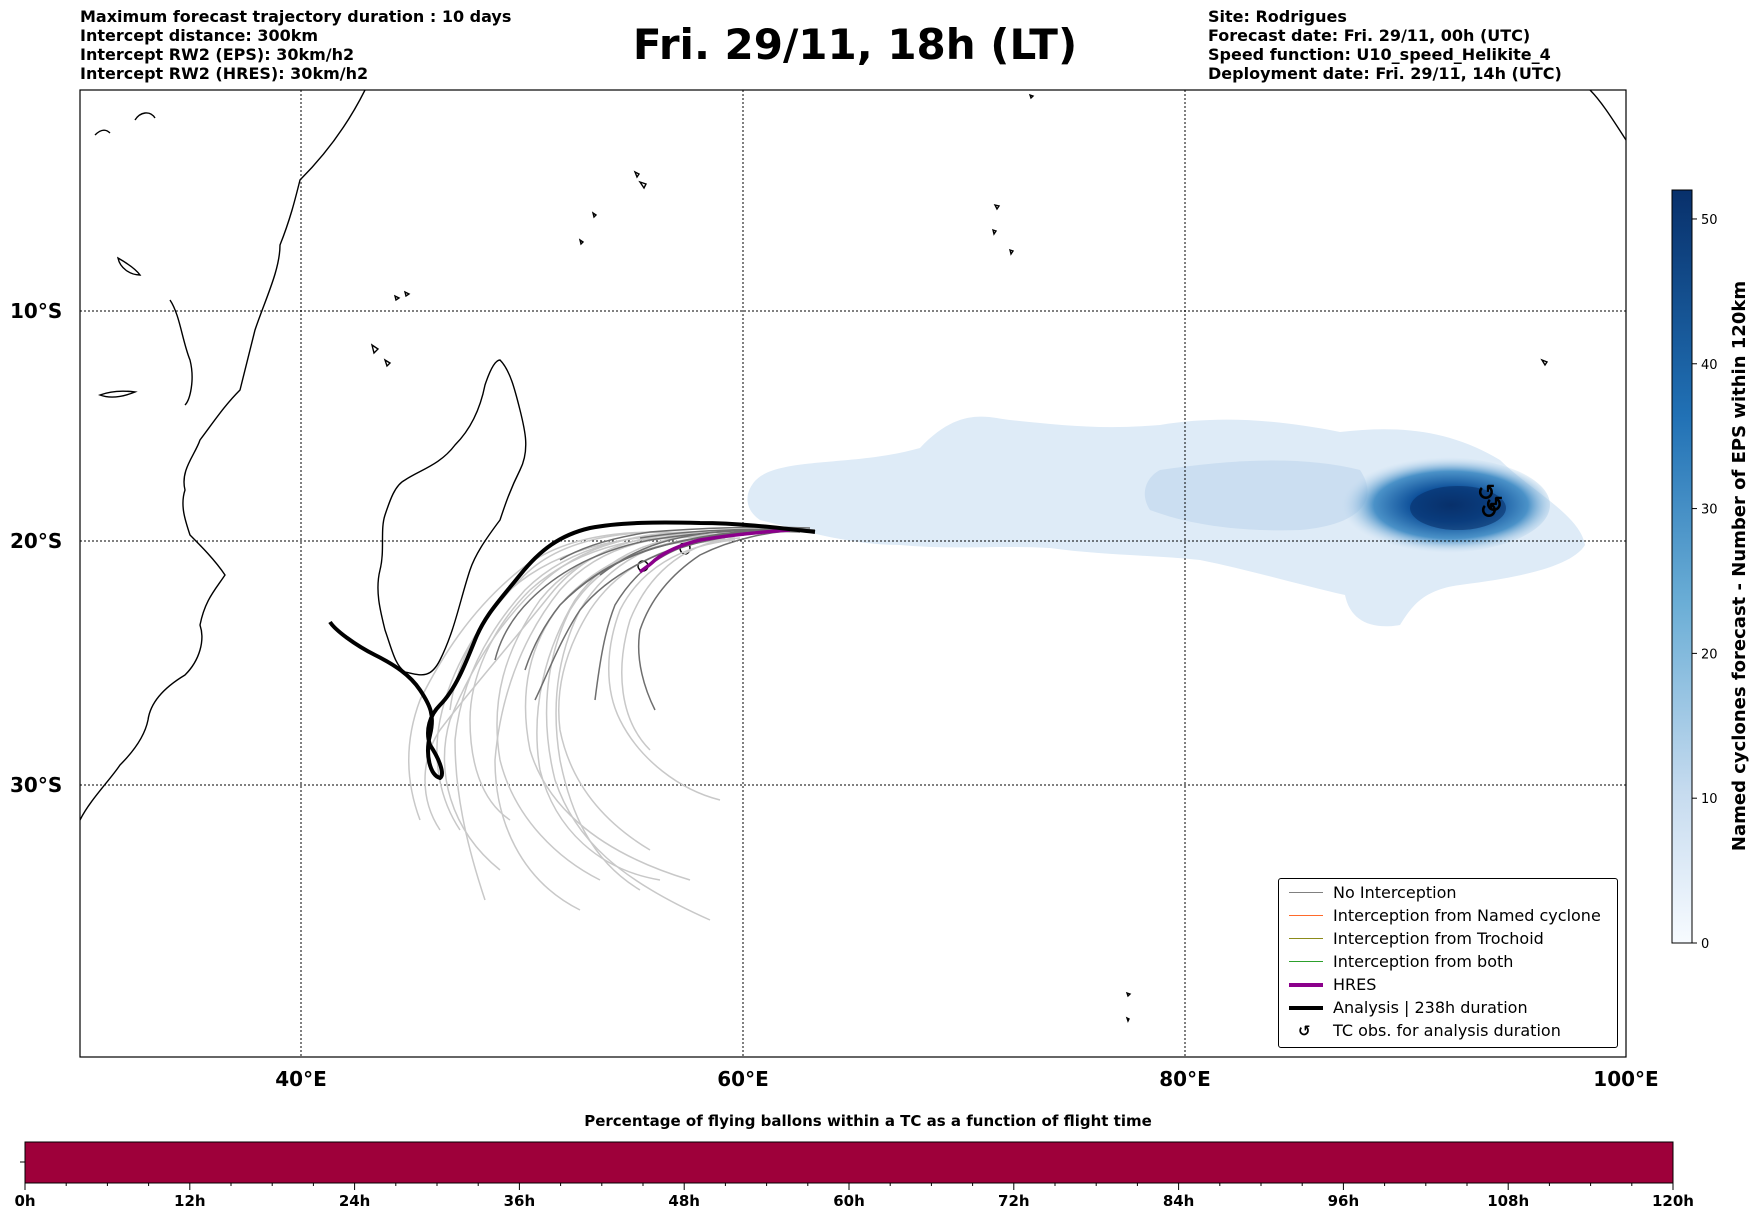 This screenshot has height=1213, width=1752. Describe the element at coordinates (849, 1162) in the screenshot. I see `timebar-fill` at that location.